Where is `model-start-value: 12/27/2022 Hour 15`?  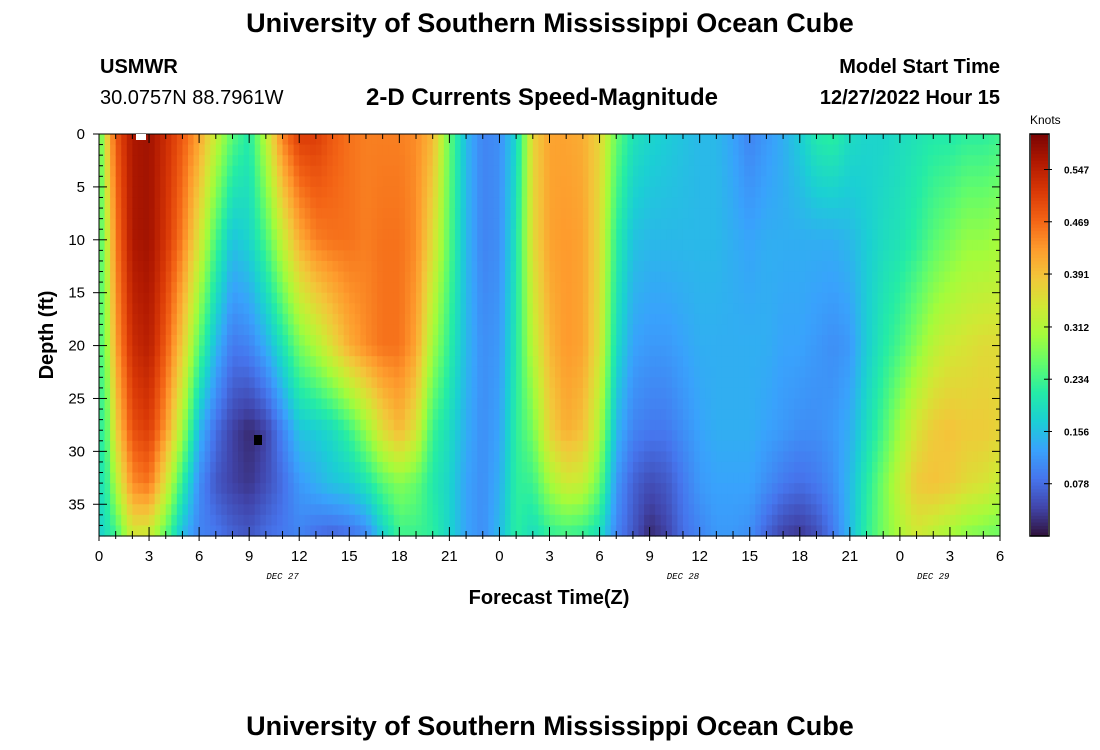
model-start-value: 12/27/2022 Hour 15 is located at coordinates (909, 98).